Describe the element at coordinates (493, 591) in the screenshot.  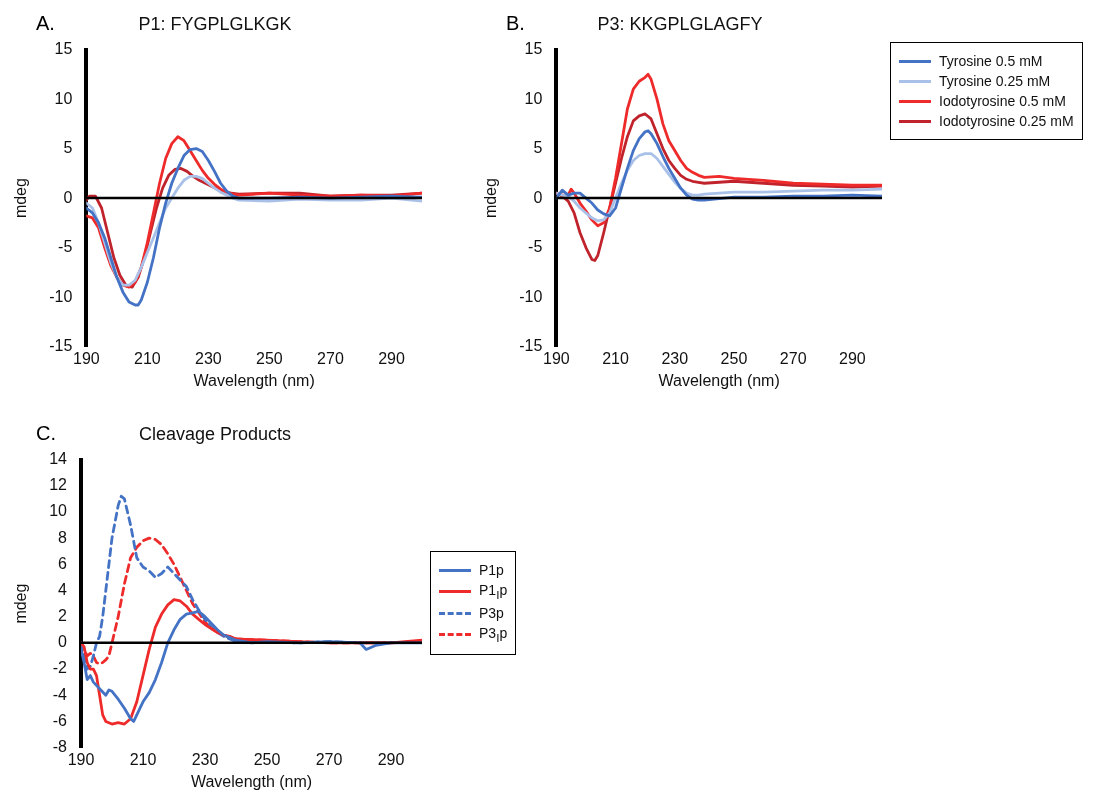
I see `legend-label: P1$_{I}$p` at that location.